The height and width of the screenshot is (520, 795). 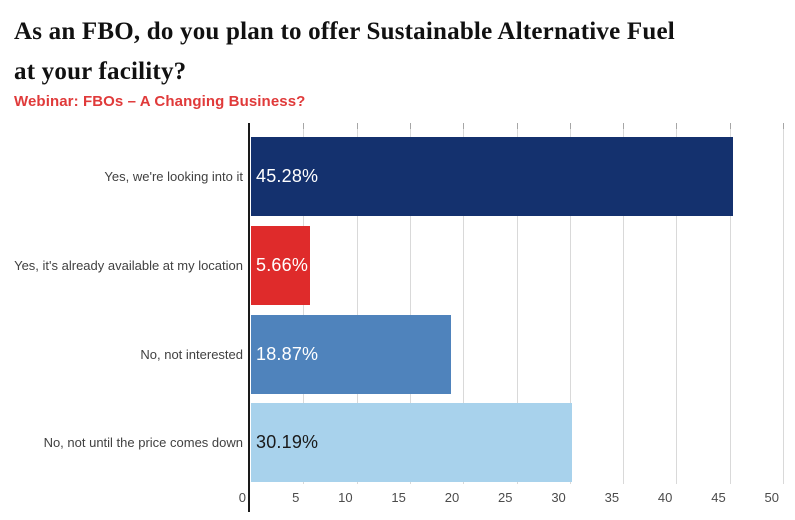 What do you see at coordinates (143, 443) in the screenshot?
I see `category-label: No, not until the price comes down` at bounding box center [143, 443].